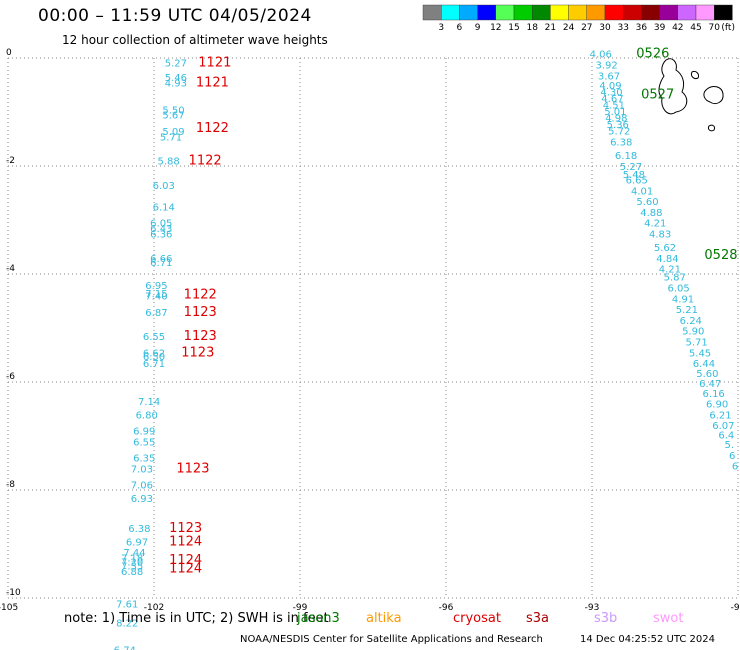 This screenshot has width=740, height=650. Describe the element at coordinates (10, 269) in the screenshot. I see `y-tick-label: -4` at that location.